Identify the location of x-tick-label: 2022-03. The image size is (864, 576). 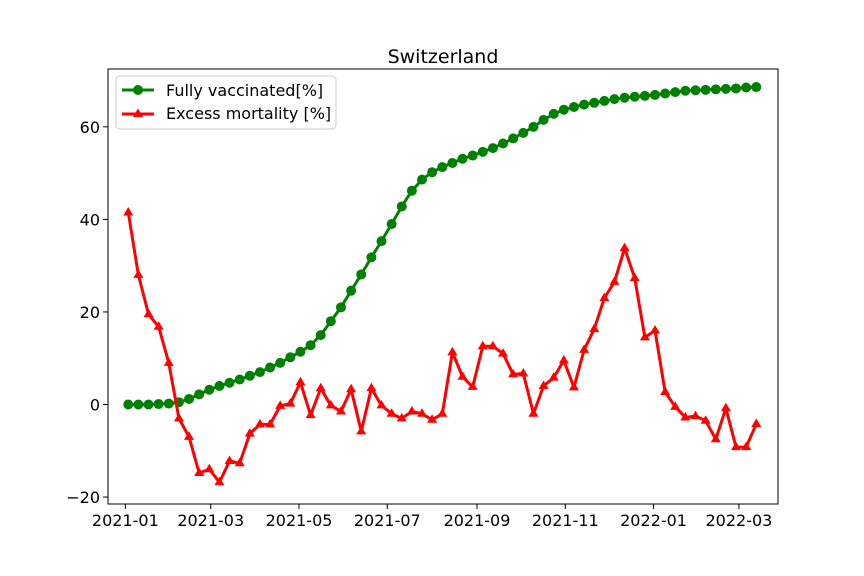
(738, 520).